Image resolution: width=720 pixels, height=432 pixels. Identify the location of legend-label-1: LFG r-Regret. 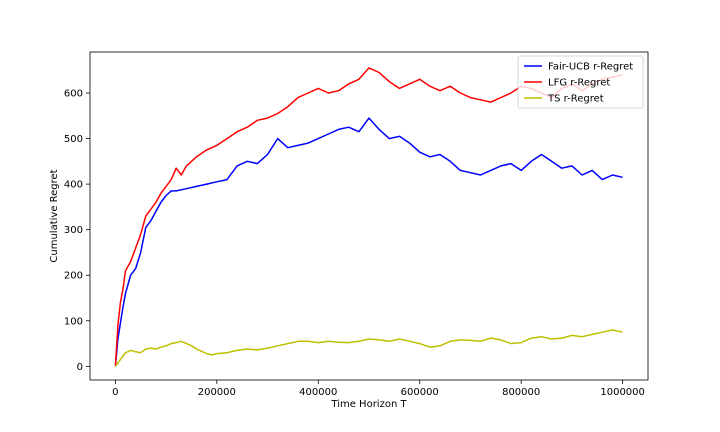
(579, 83).